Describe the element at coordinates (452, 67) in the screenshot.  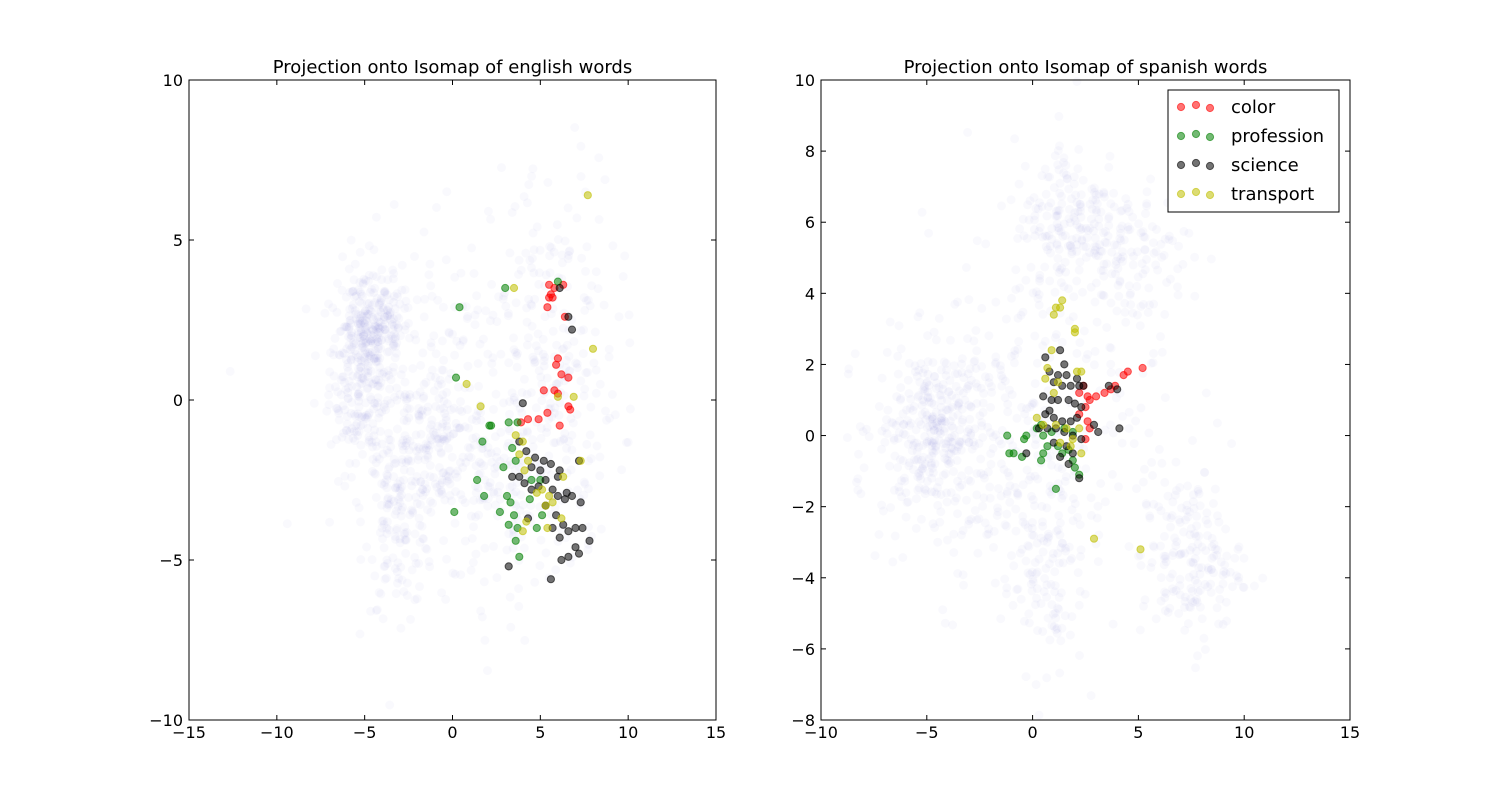
I see `chart-title: Projection onto Isomap of english words` at that location.